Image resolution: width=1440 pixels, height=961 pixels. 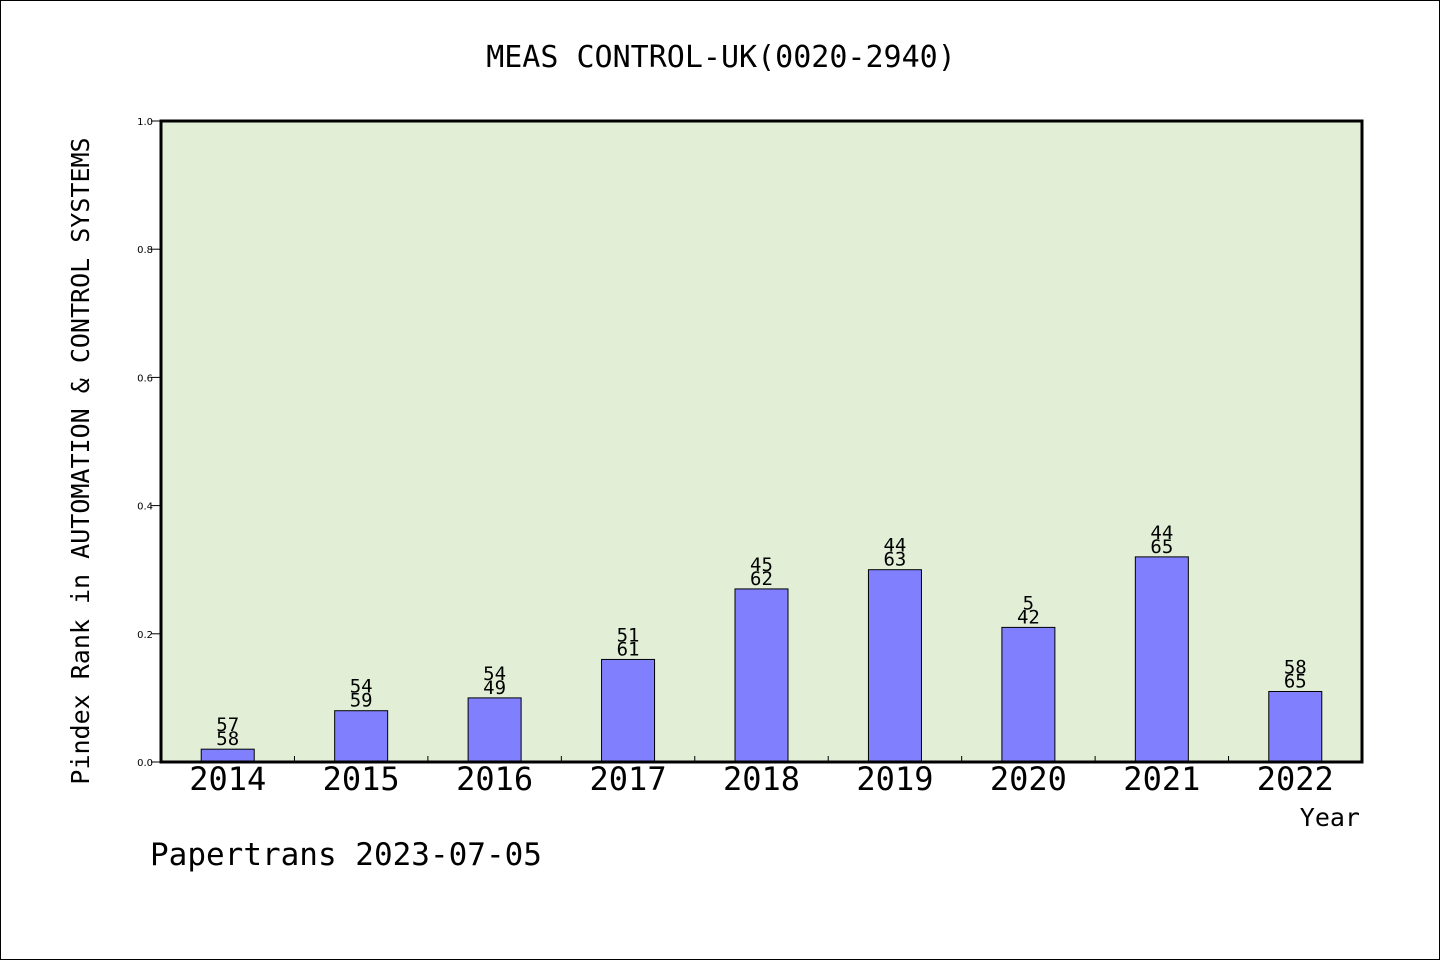 What do you see at coordinates (145, 635) in the screenshot?
I see `y-tick-label: 0.2` at bounding box center [145, 635].